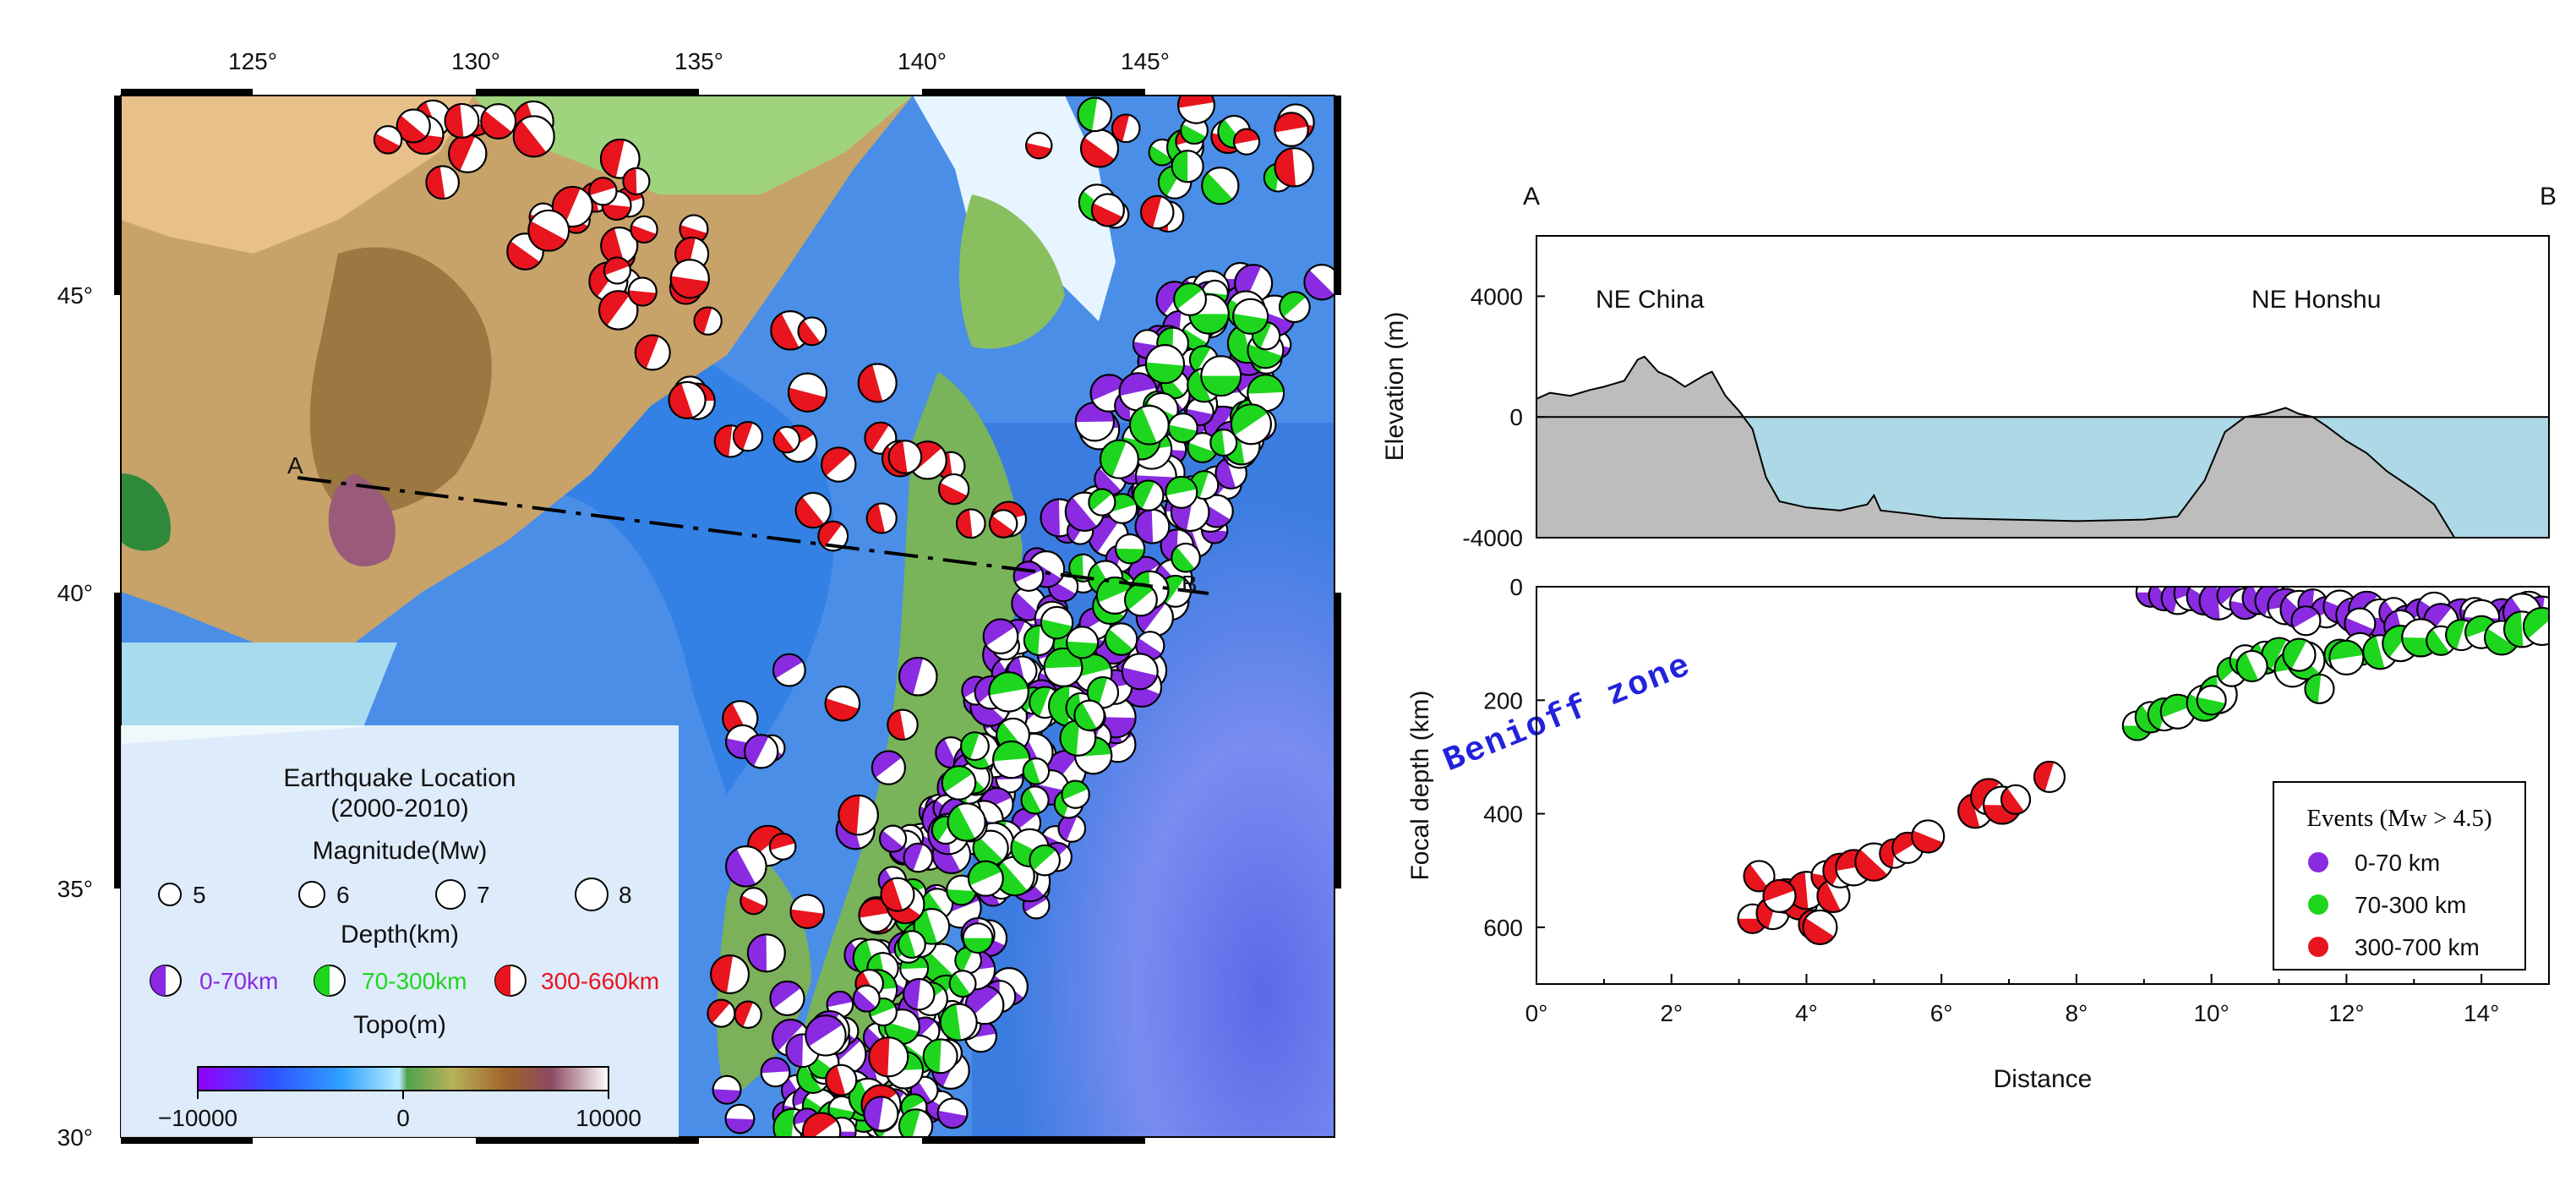 The height and width of the screenshot is (1192, 2576). Describe the element at coordinates (395, 895) in the screenshot. I see `magnitude-legend: 5 6 7 8` at that location.